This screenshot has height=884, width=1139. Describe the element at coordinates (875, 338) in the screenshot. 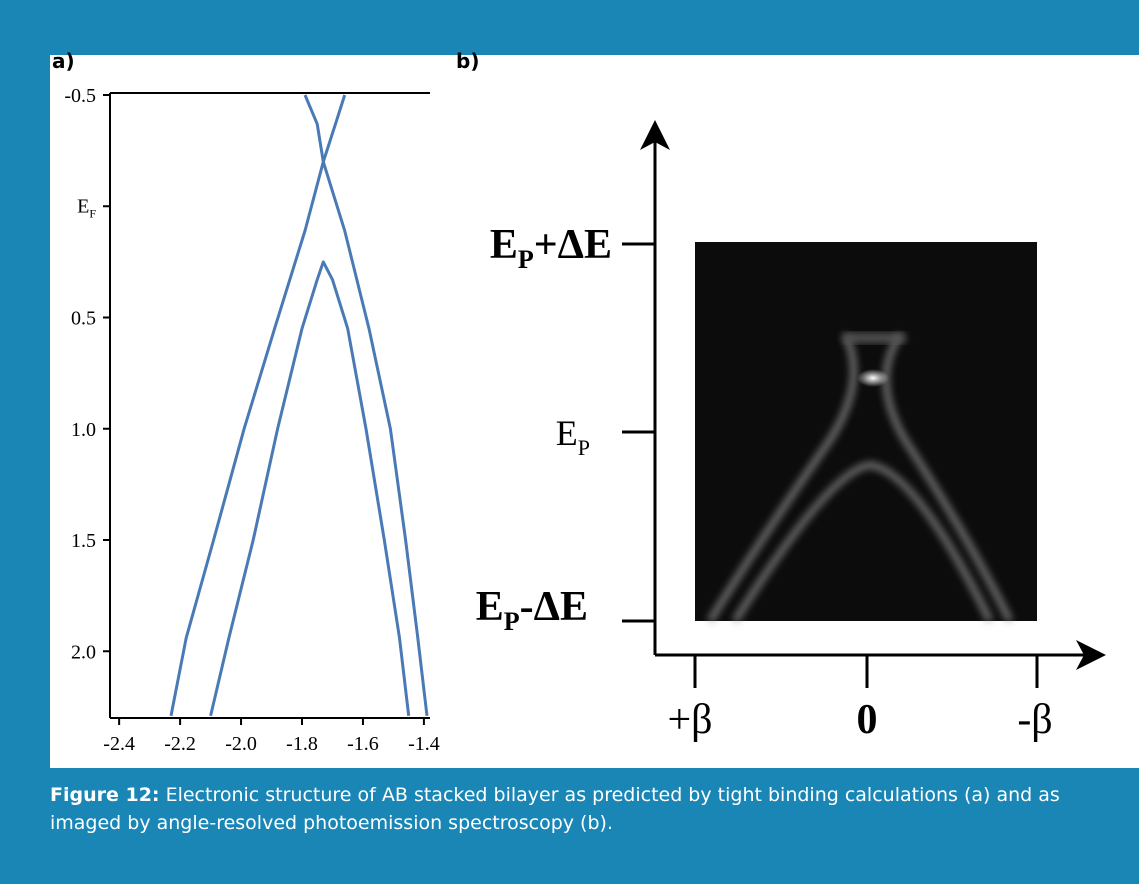

I see `arpes-top` at that location.